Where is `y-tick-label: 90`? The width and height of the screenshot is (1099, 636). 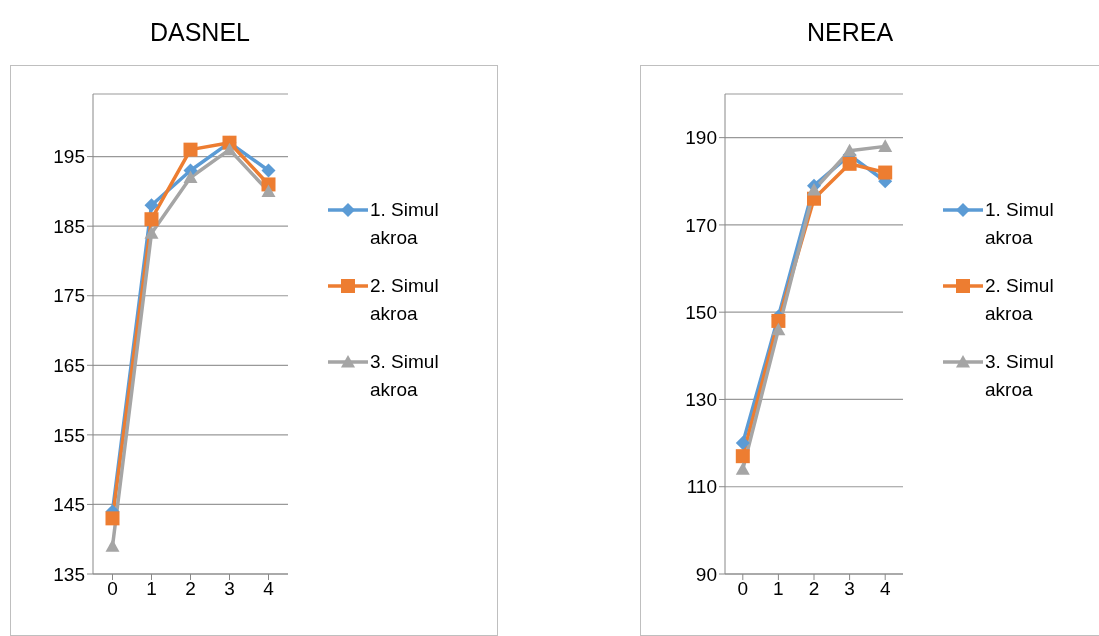 y-tick-label: 90 is located at coordinates (706, 574).